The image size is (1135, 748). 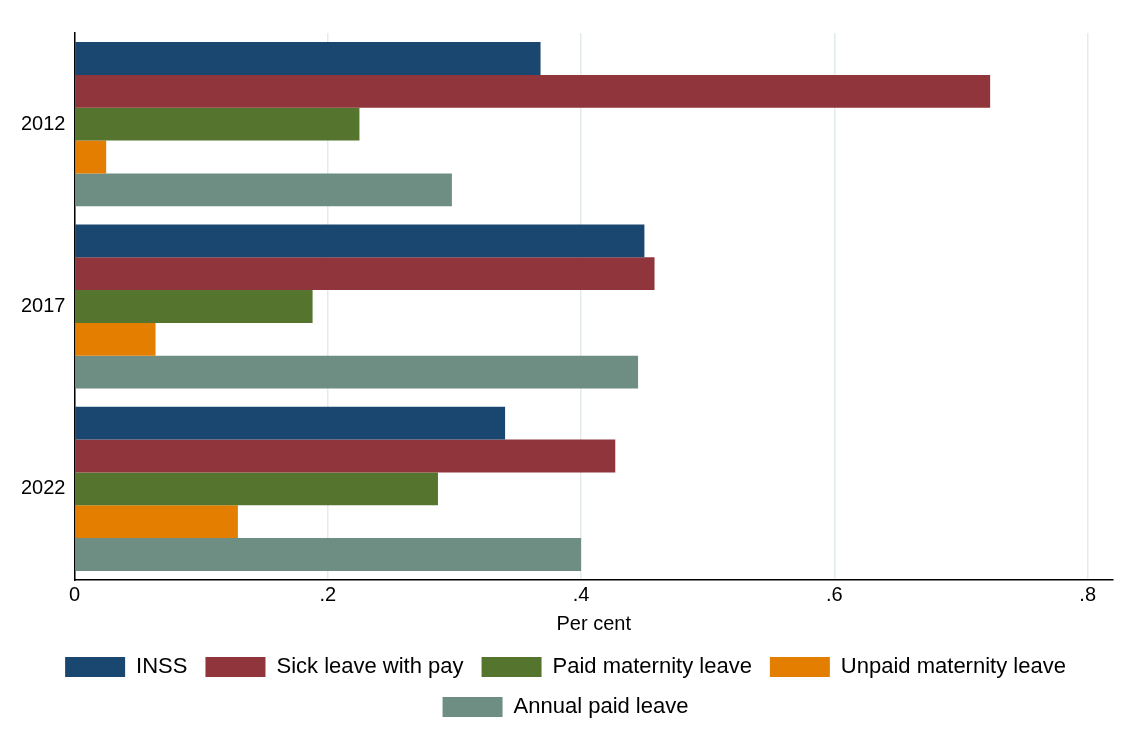 I want to click on x-tick-label: 0, so click(x=74, y=593).